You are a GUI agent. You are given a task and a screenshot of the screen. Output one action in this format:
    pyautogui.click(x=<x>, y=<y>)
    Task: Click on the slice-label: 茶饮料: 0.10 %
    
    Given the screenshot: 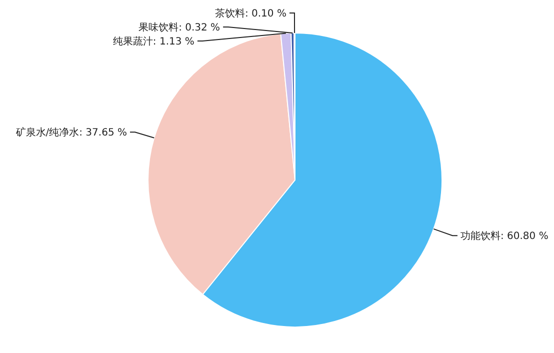 What is the action you would take?
    pyautogui.click(x=250, y=14)
    